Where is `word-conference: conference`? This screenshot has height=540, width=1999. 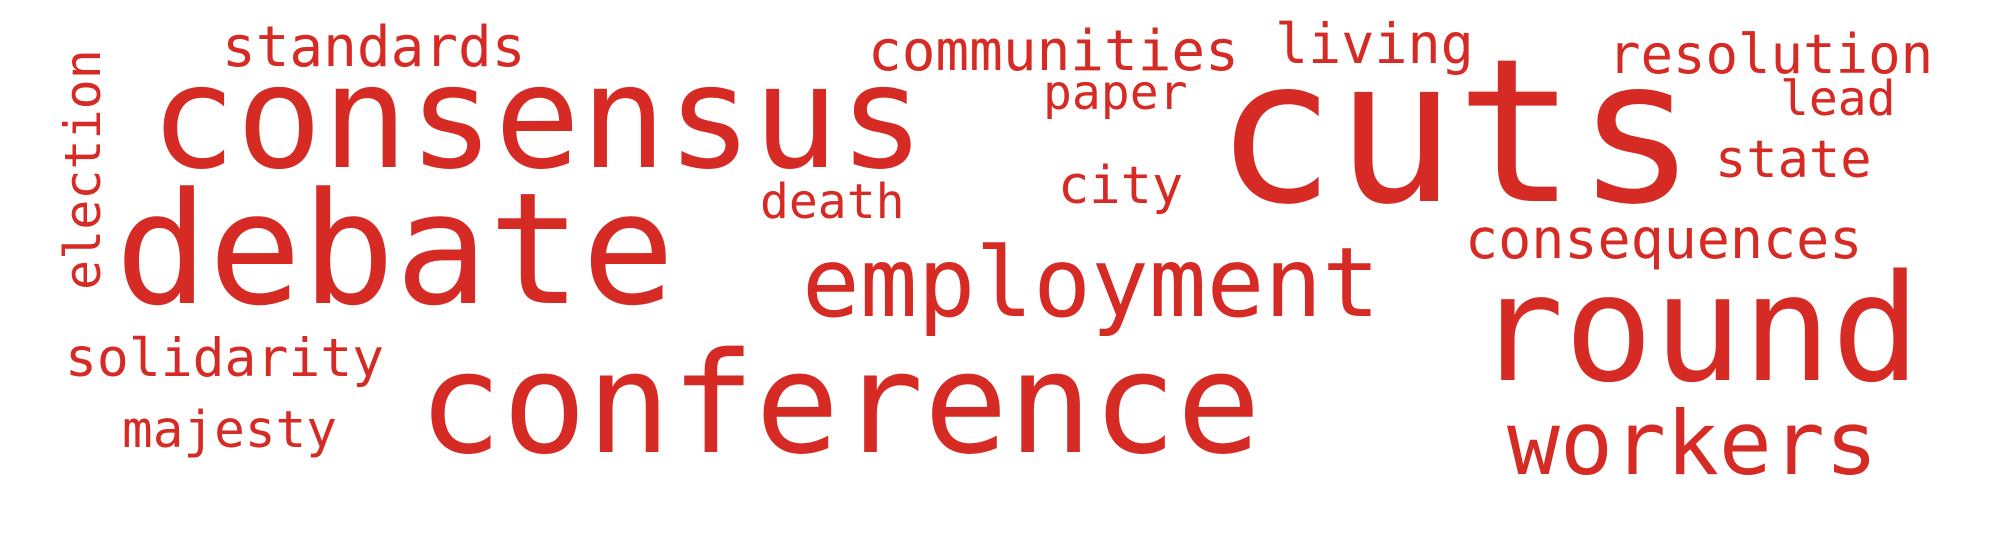
word-conference: conference is located at coordinates (839, 404).